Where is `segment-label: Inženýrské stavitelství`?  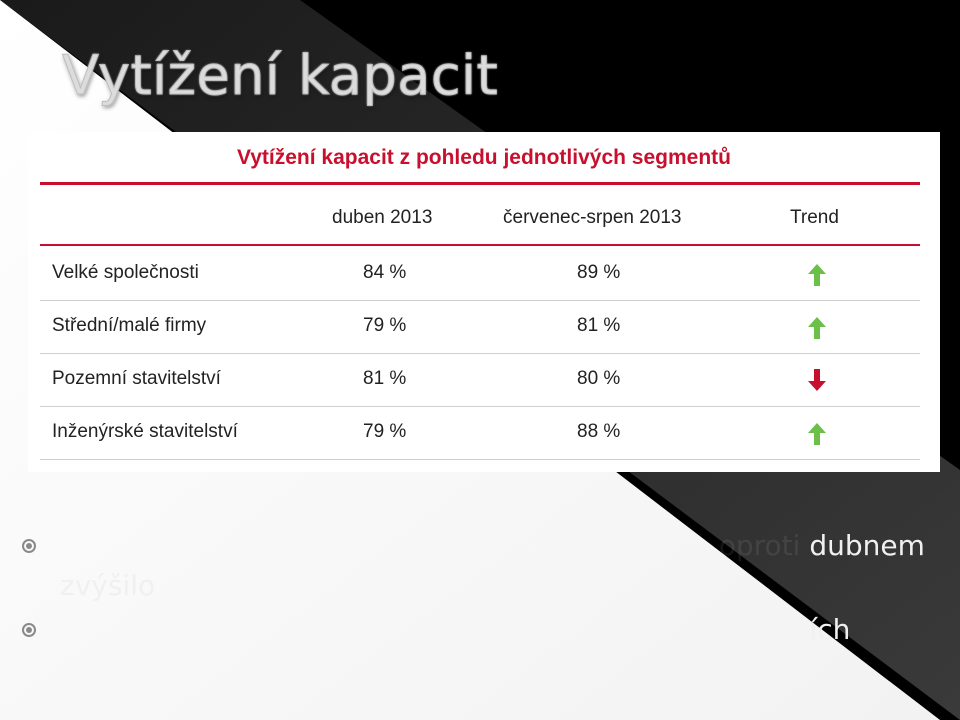
segment-label: Inženýrské stavitelství is located at coordinates (145, 431).